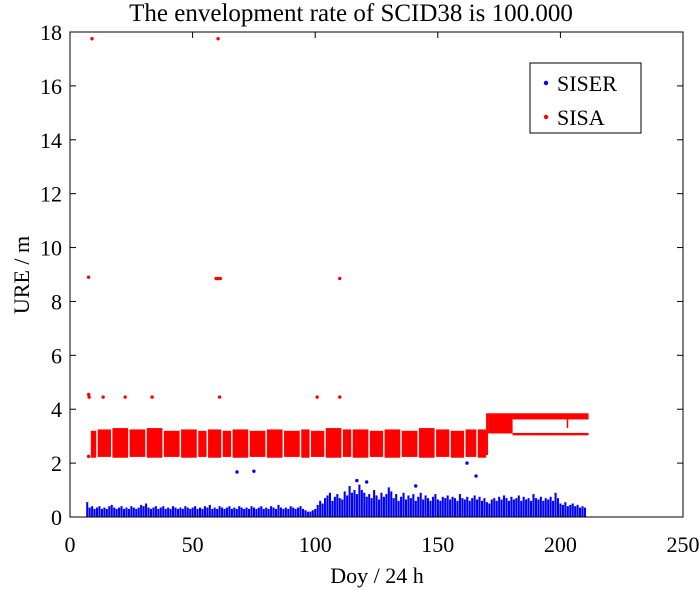 The width and height of the screenshot is (700, 590). I want to click on x-tick-label: 250, so click(683, 544).